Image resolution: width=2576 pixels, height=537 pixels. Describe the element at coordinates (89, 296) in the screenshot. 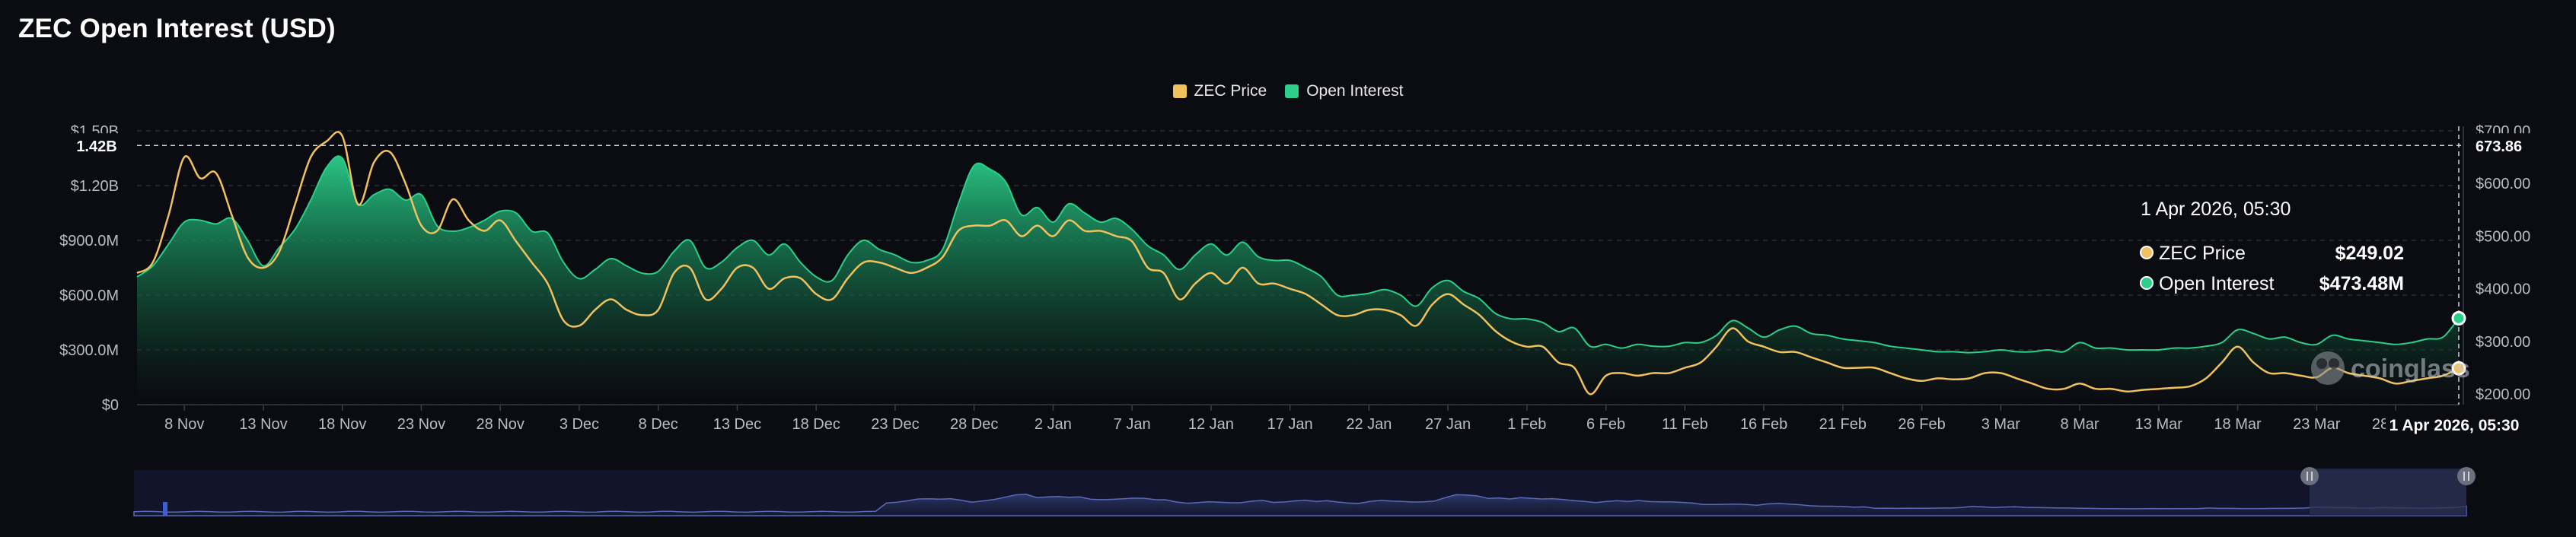

I see `y-left-tick-label: $600.0M` at that location.